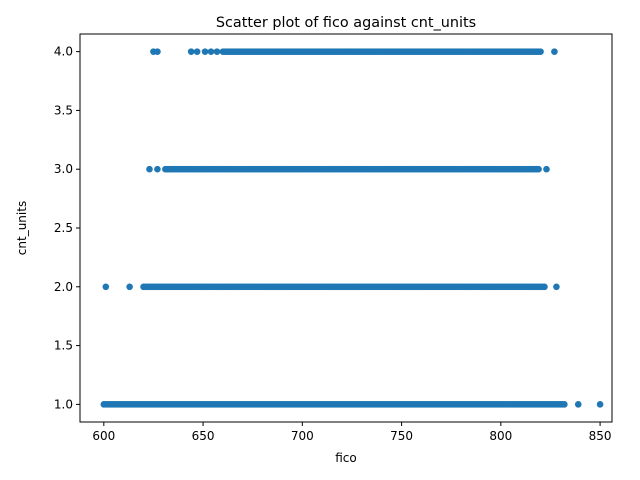 This screenshot has width=640, height=480. I want to click on y-axis-label: cnt_units, so click(22, 228).